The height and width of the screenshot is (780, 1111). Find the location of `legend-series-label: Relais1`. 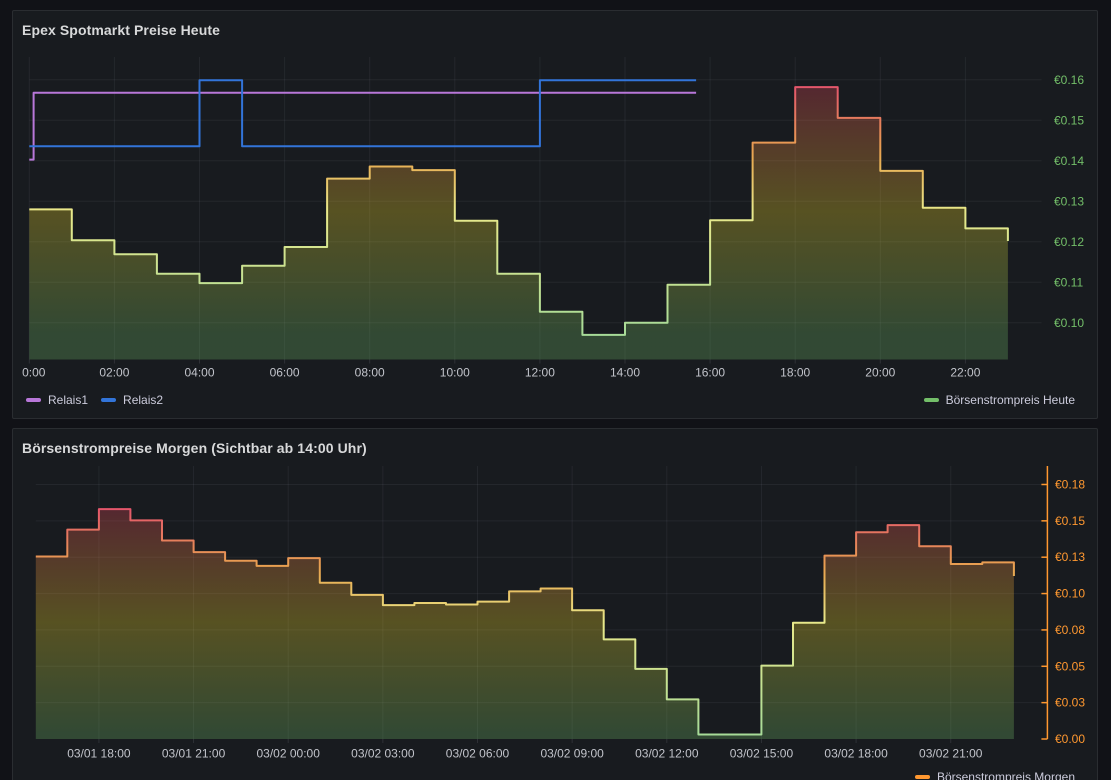

legend-series-label: Relais1 is located at coordinates (68, 400).